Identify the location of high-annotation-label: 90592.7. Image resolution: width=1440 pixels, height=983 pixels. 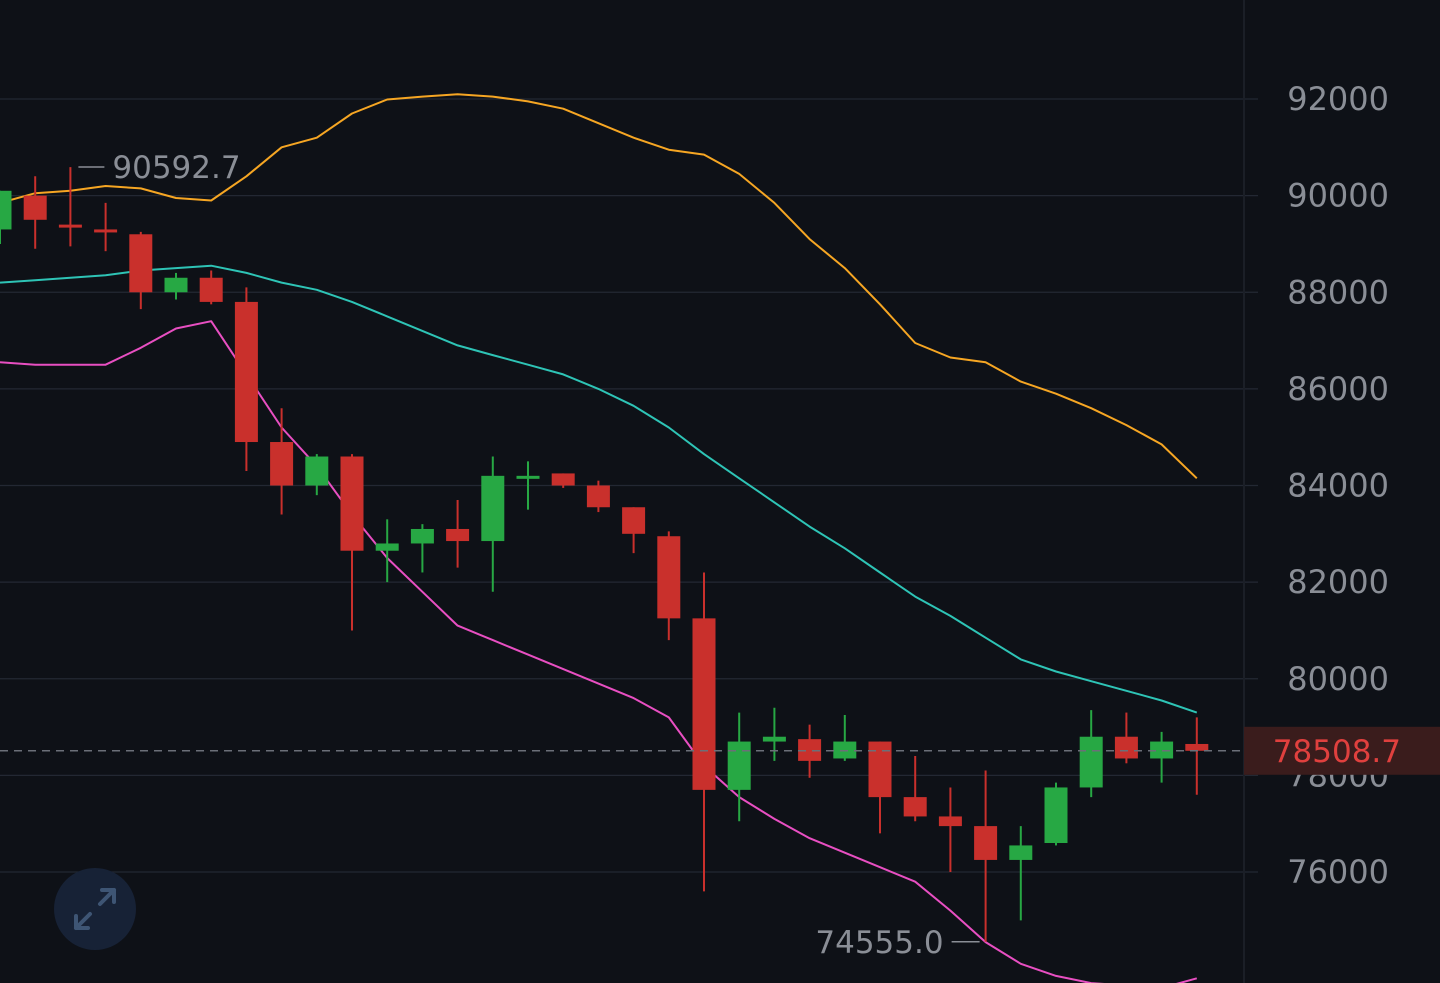
(176, 168).